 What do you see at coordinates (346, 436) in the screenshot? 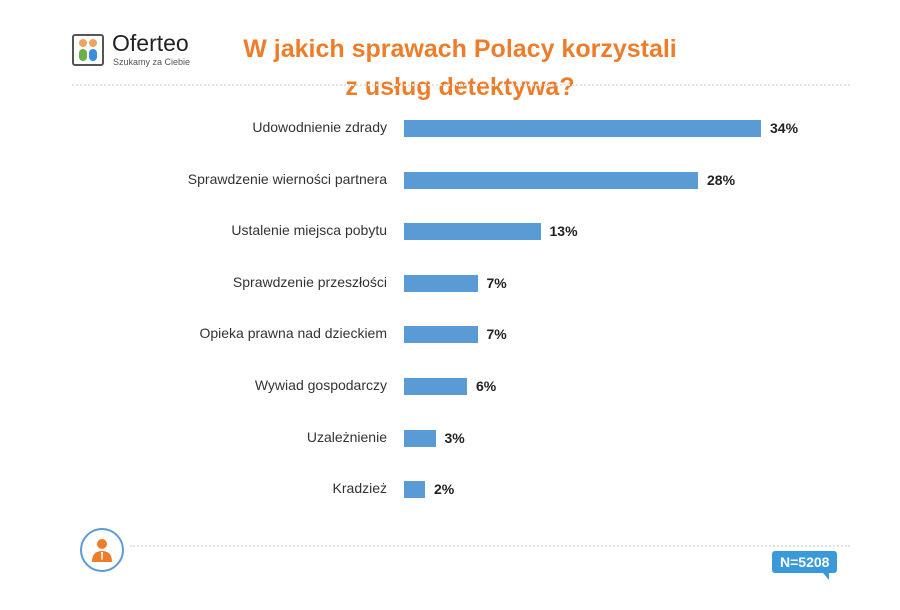
I see `category-label: Uzależnienie` at bounding box center [346, 436].